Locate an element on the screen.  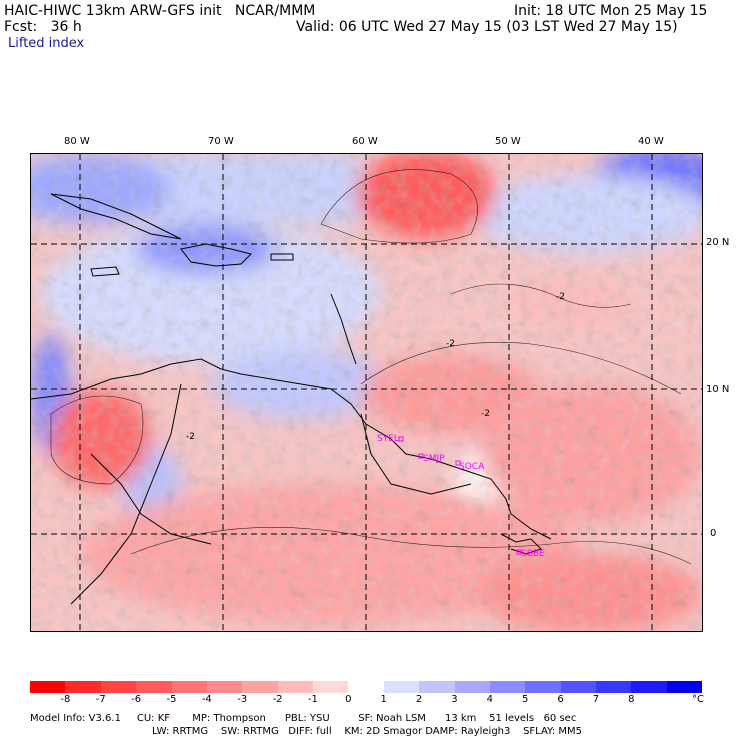
colorbar-tick-label: -6 is located at coordinates (136, 699).